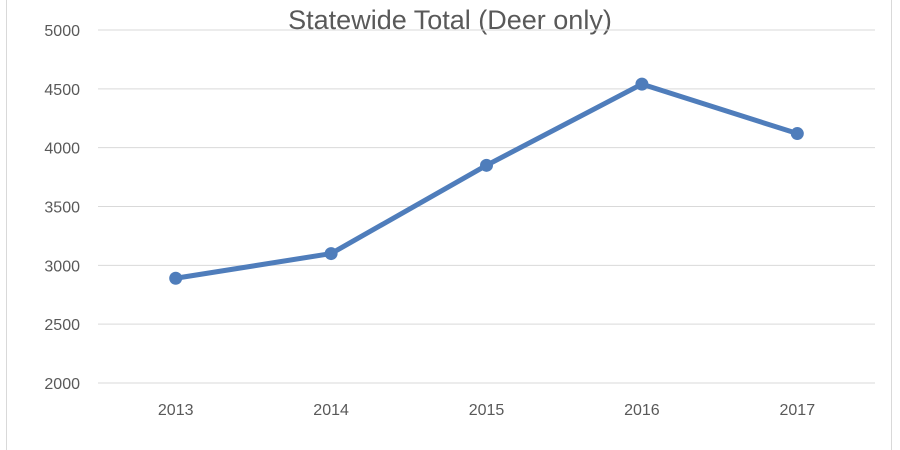 The height and width of the screenshot is (450, 900). What do you see at coordinates (62, 31) in the screenshot?
I see `y-tick-label-5000: 5000` at bounding box center [62, 31].